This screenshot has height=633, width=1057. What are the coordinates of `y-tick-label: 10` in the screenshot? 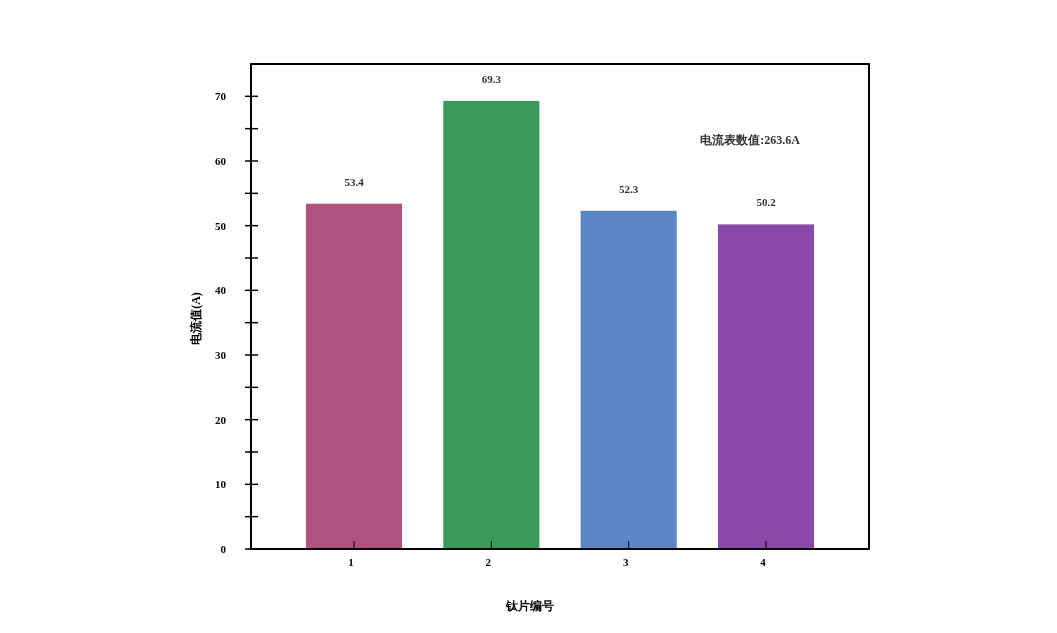 It's located at (221, 484).